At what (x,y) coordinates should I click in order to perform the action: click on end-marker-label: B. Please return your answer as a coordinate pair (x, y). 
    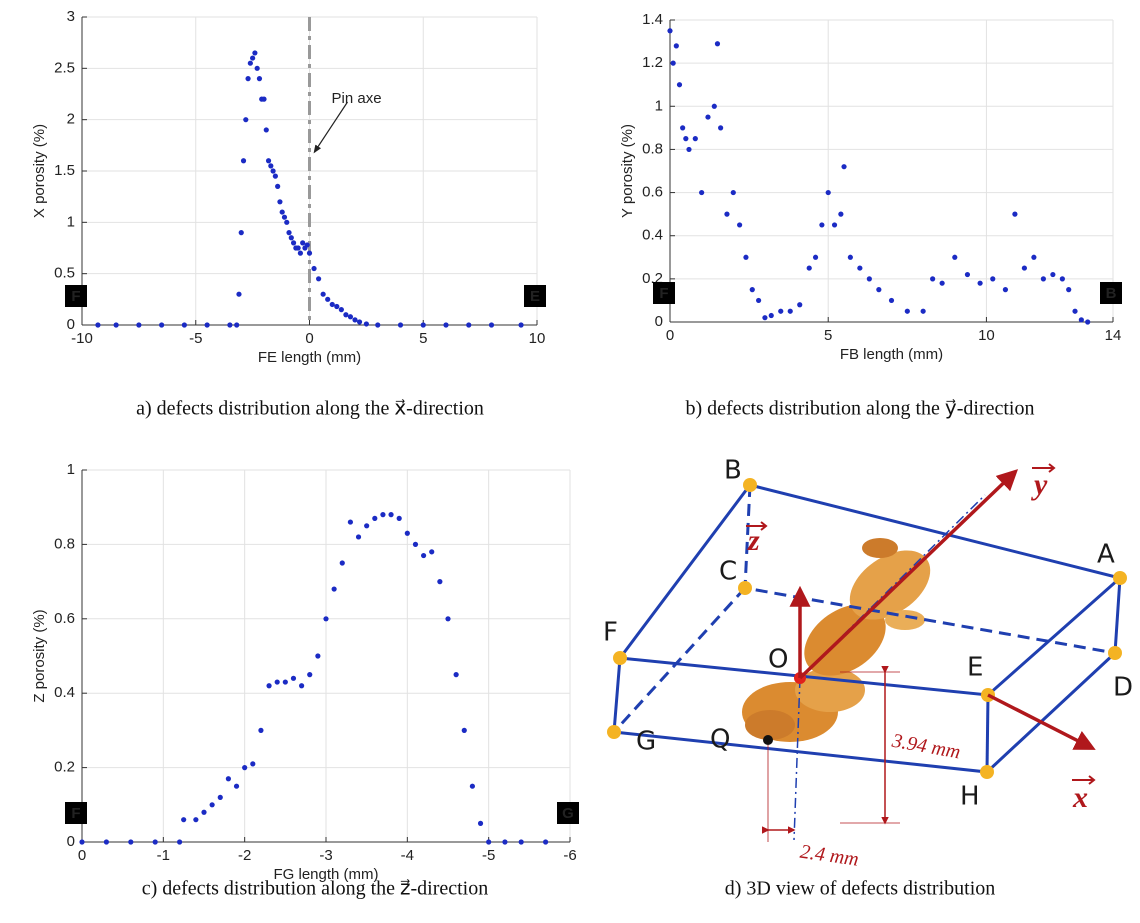
    Looking at the image, I should click on (1111, 293).